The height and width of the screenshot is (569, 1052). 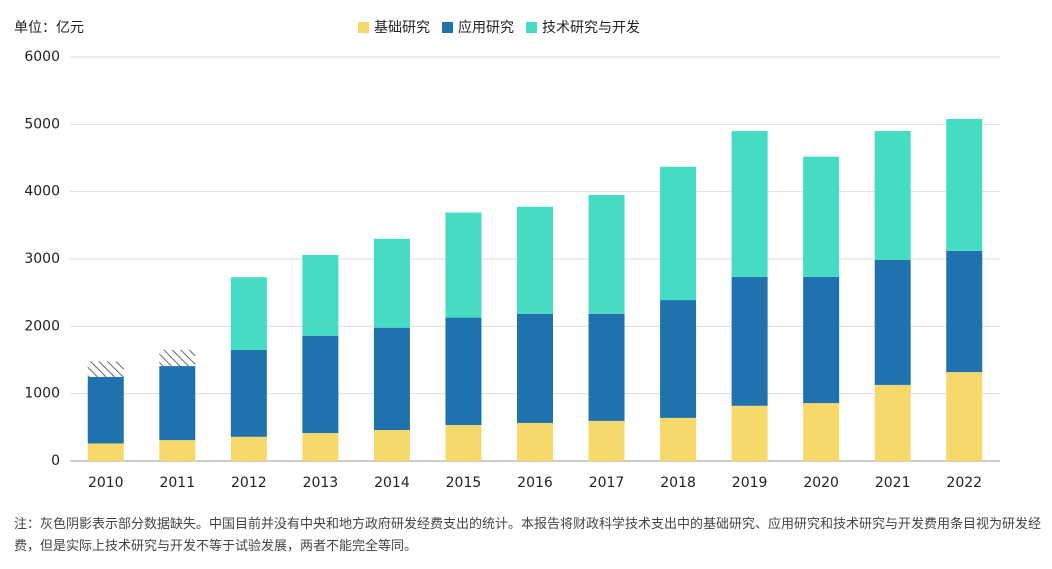 What do you see at coordinates (42, 57) in the screenshot?
I see `y-tick-label: 6000` at bounding box center [42, 57].